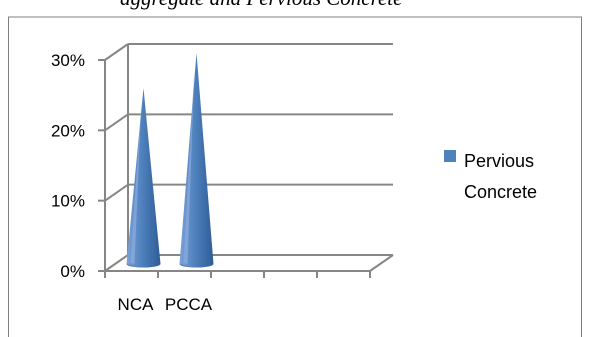 Image resolution: width=590 pixels, height=337 pixels. What do you see at coordinates (261, 5) in the screenshot?
I see `top-caption: aggregate and Pervious Concrete` at bounding box center [261, 5].